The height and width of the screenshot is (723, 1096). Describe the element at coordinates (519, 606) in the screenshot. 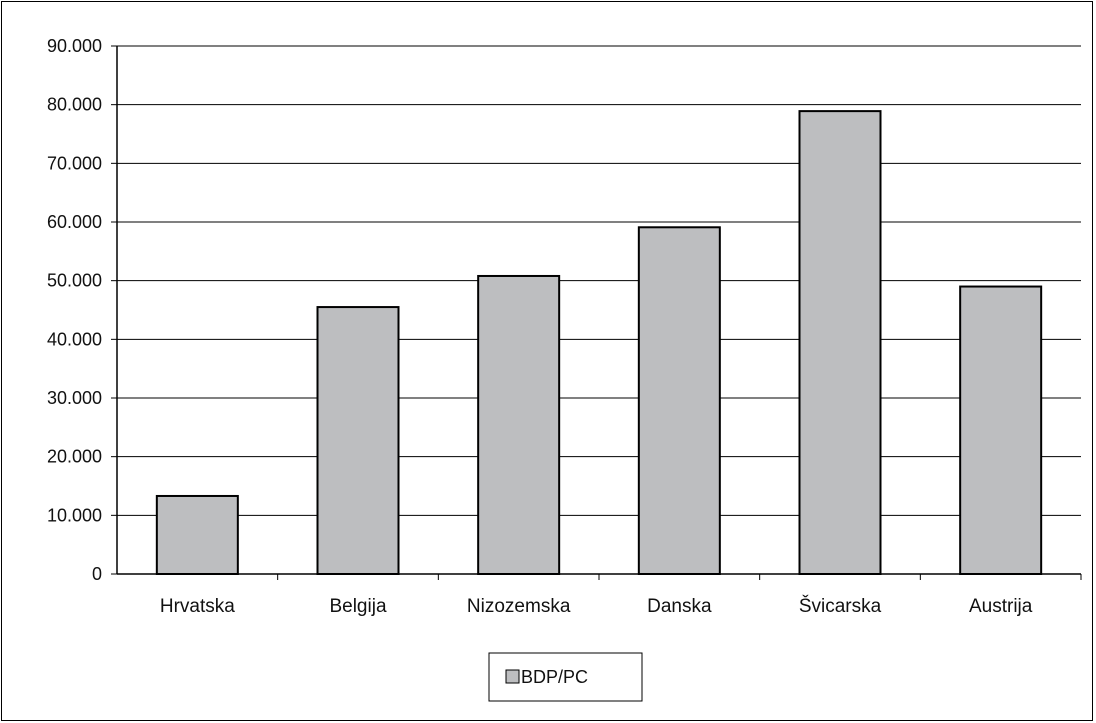

I see `x-category-label: Nizozemska` at that location.